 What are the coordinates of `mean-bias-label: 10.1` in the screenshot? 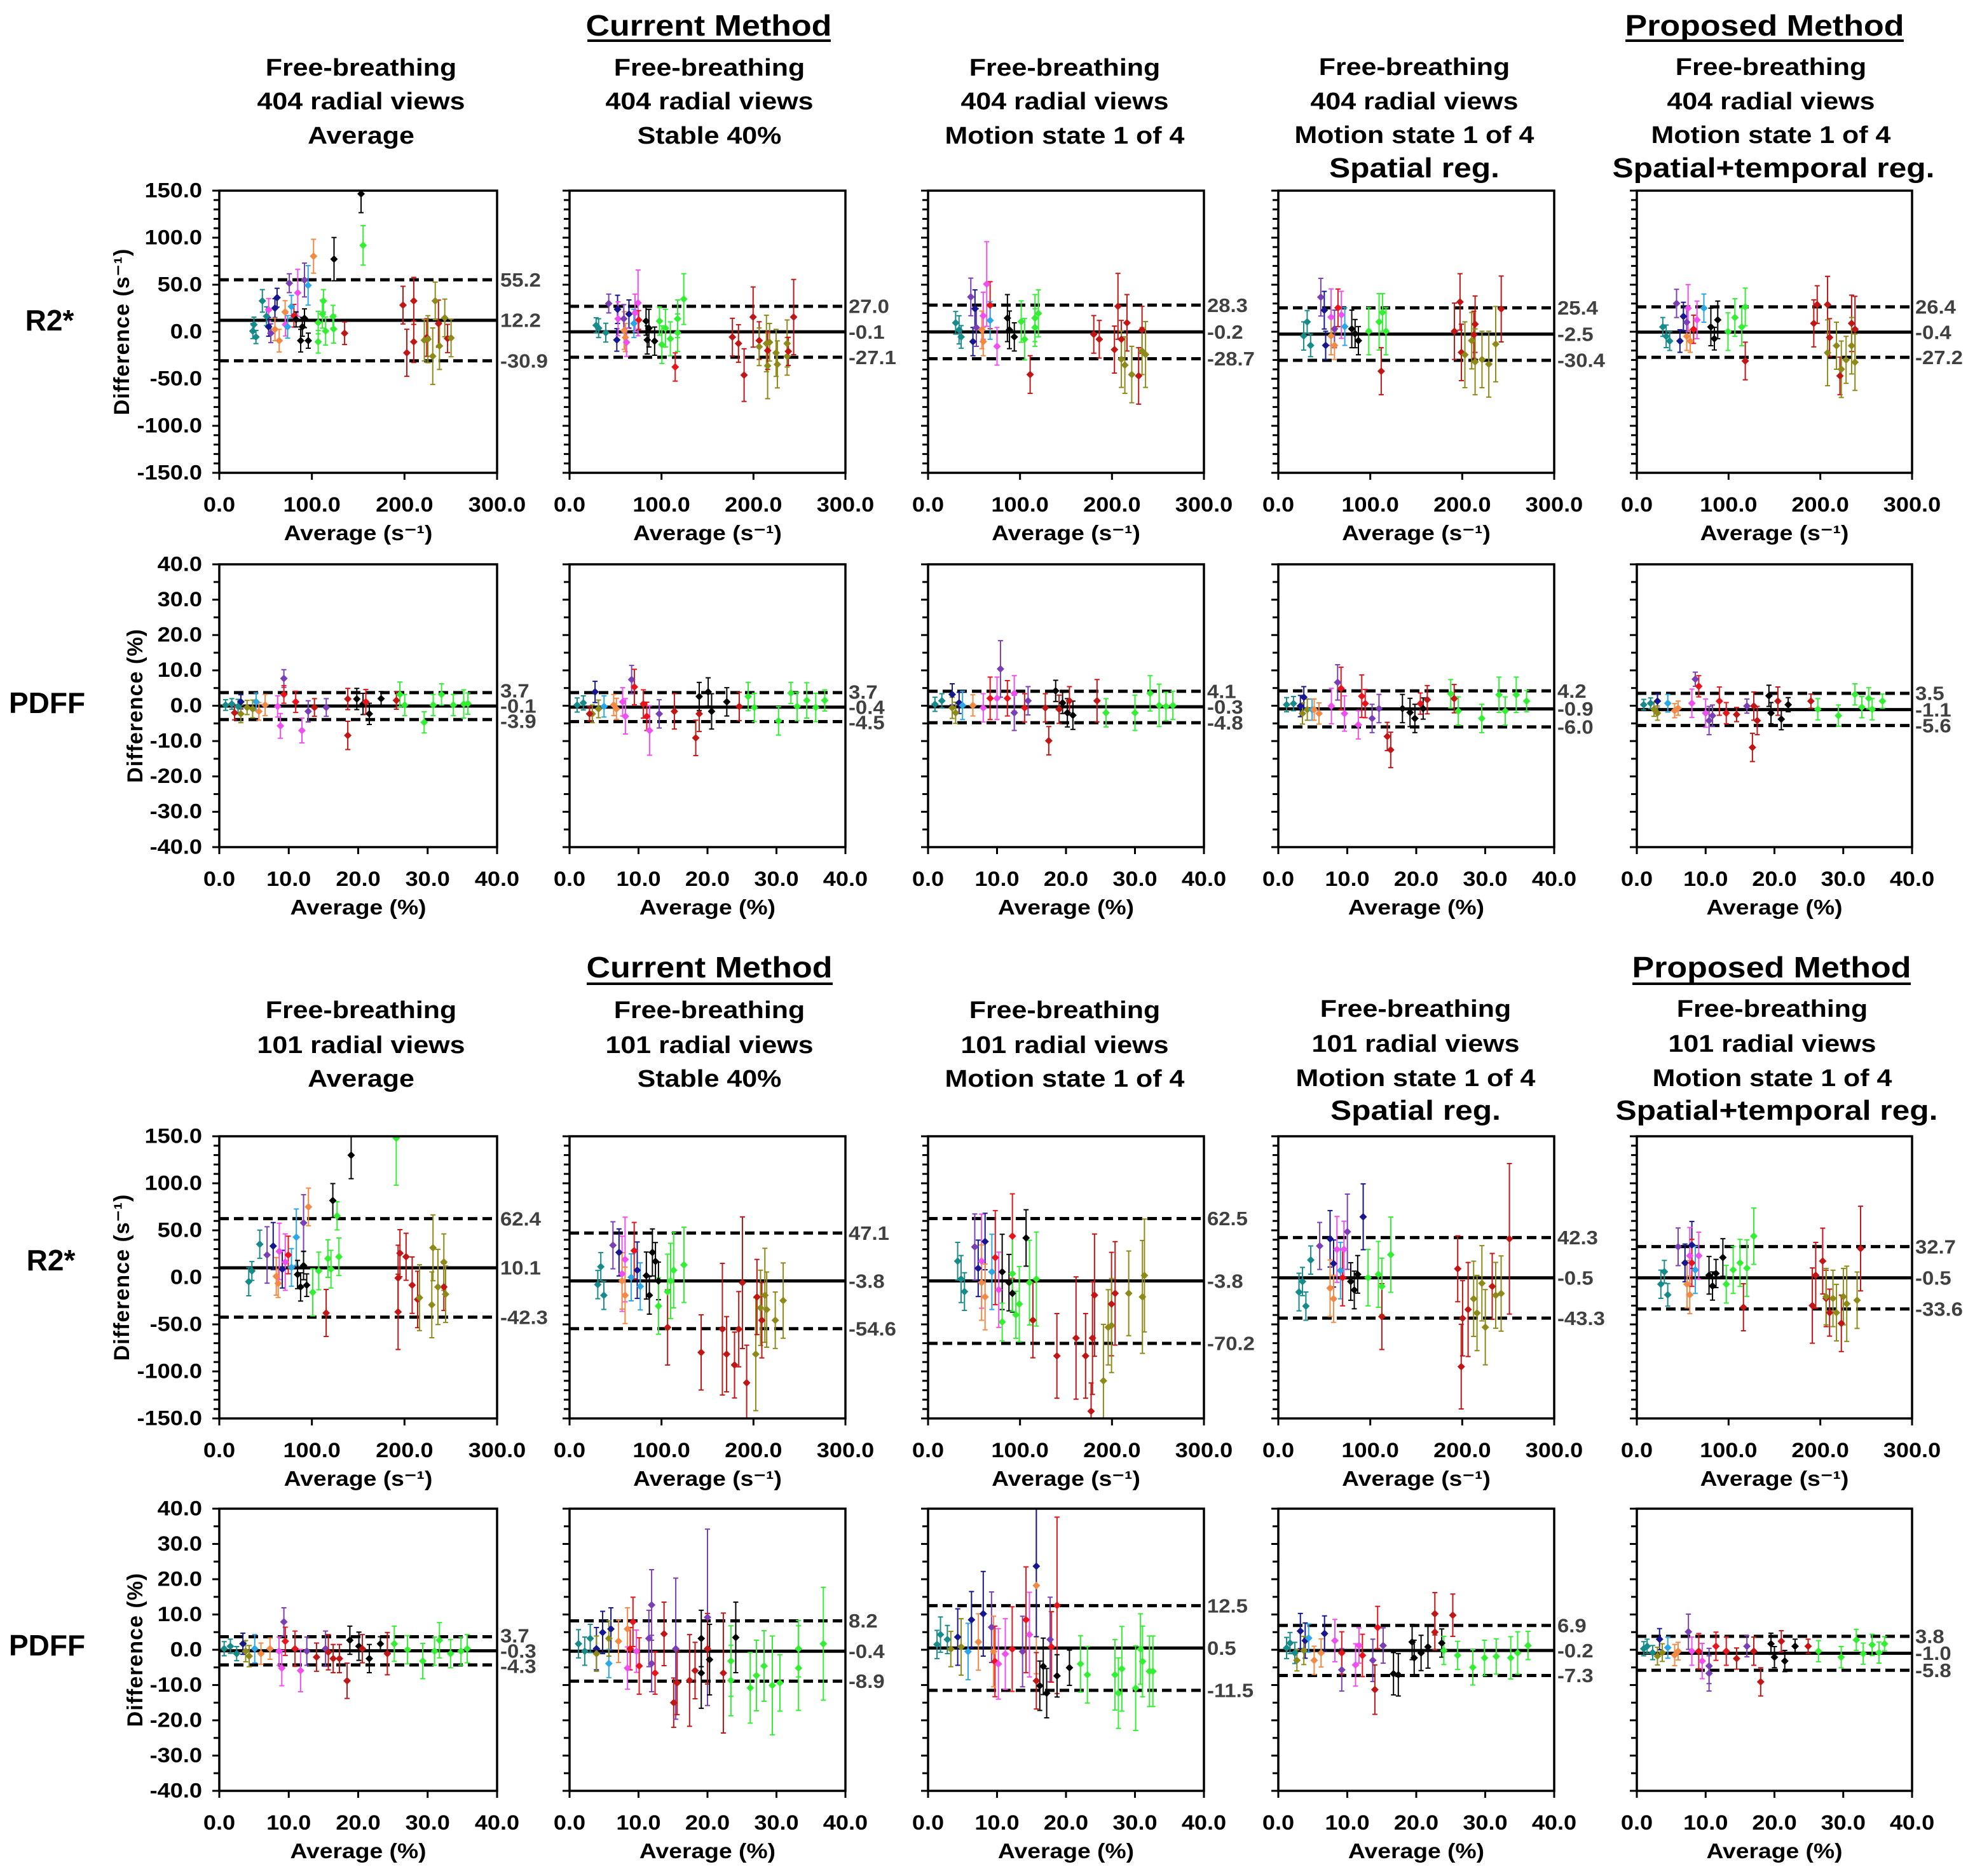 It's located at (520, 1268).